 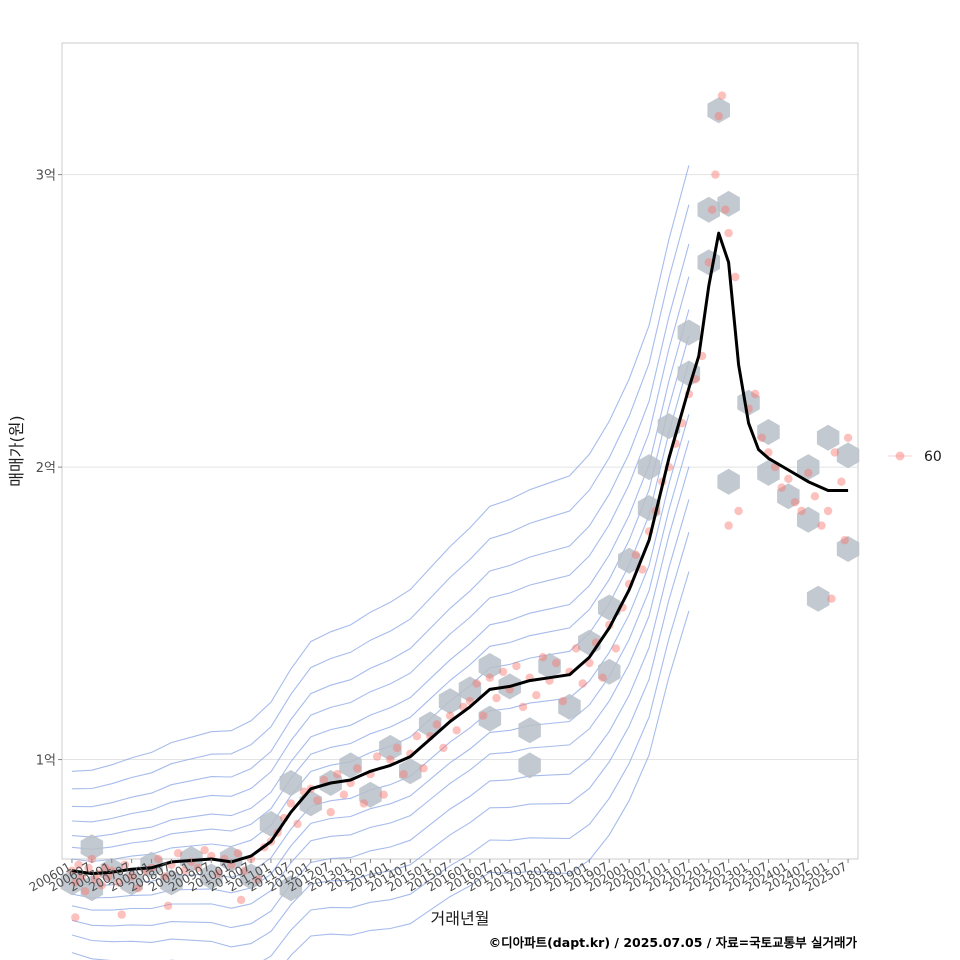 I want to click on x-axis-title: 거래년월, so click(x=460, y=918).